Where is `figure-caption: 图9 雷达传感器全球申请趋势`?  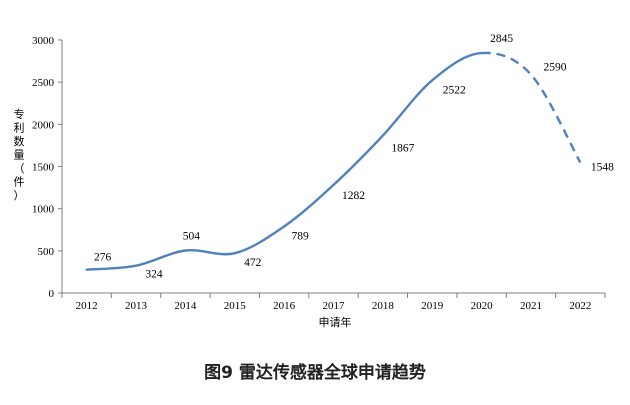
figure-caption: 图9 雷达传感器全球申请趋势 is located at coordinates (315, 372).